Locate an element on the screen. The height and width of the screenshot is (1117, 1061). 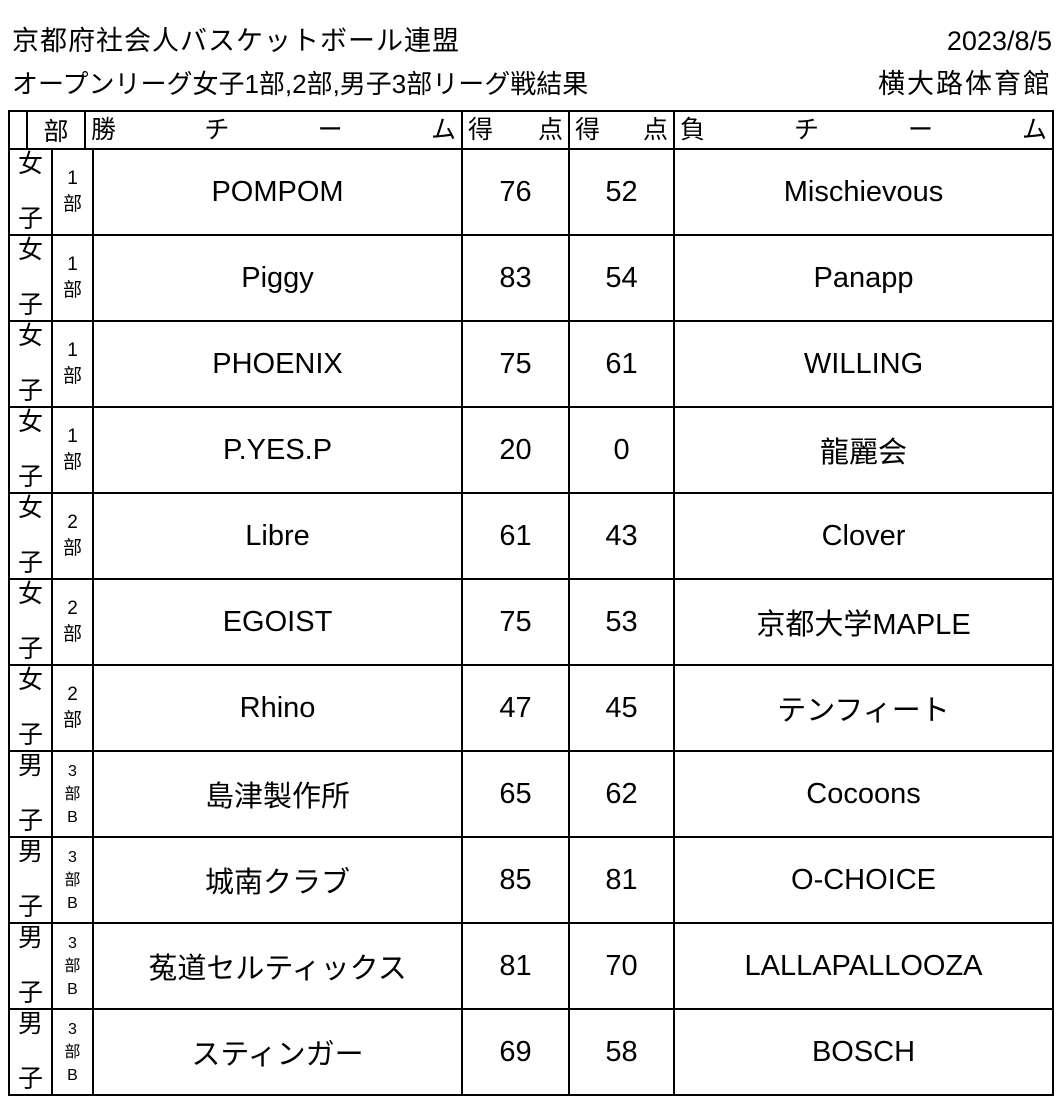
win-score-label: 65 is located at coordinates (515, 793).